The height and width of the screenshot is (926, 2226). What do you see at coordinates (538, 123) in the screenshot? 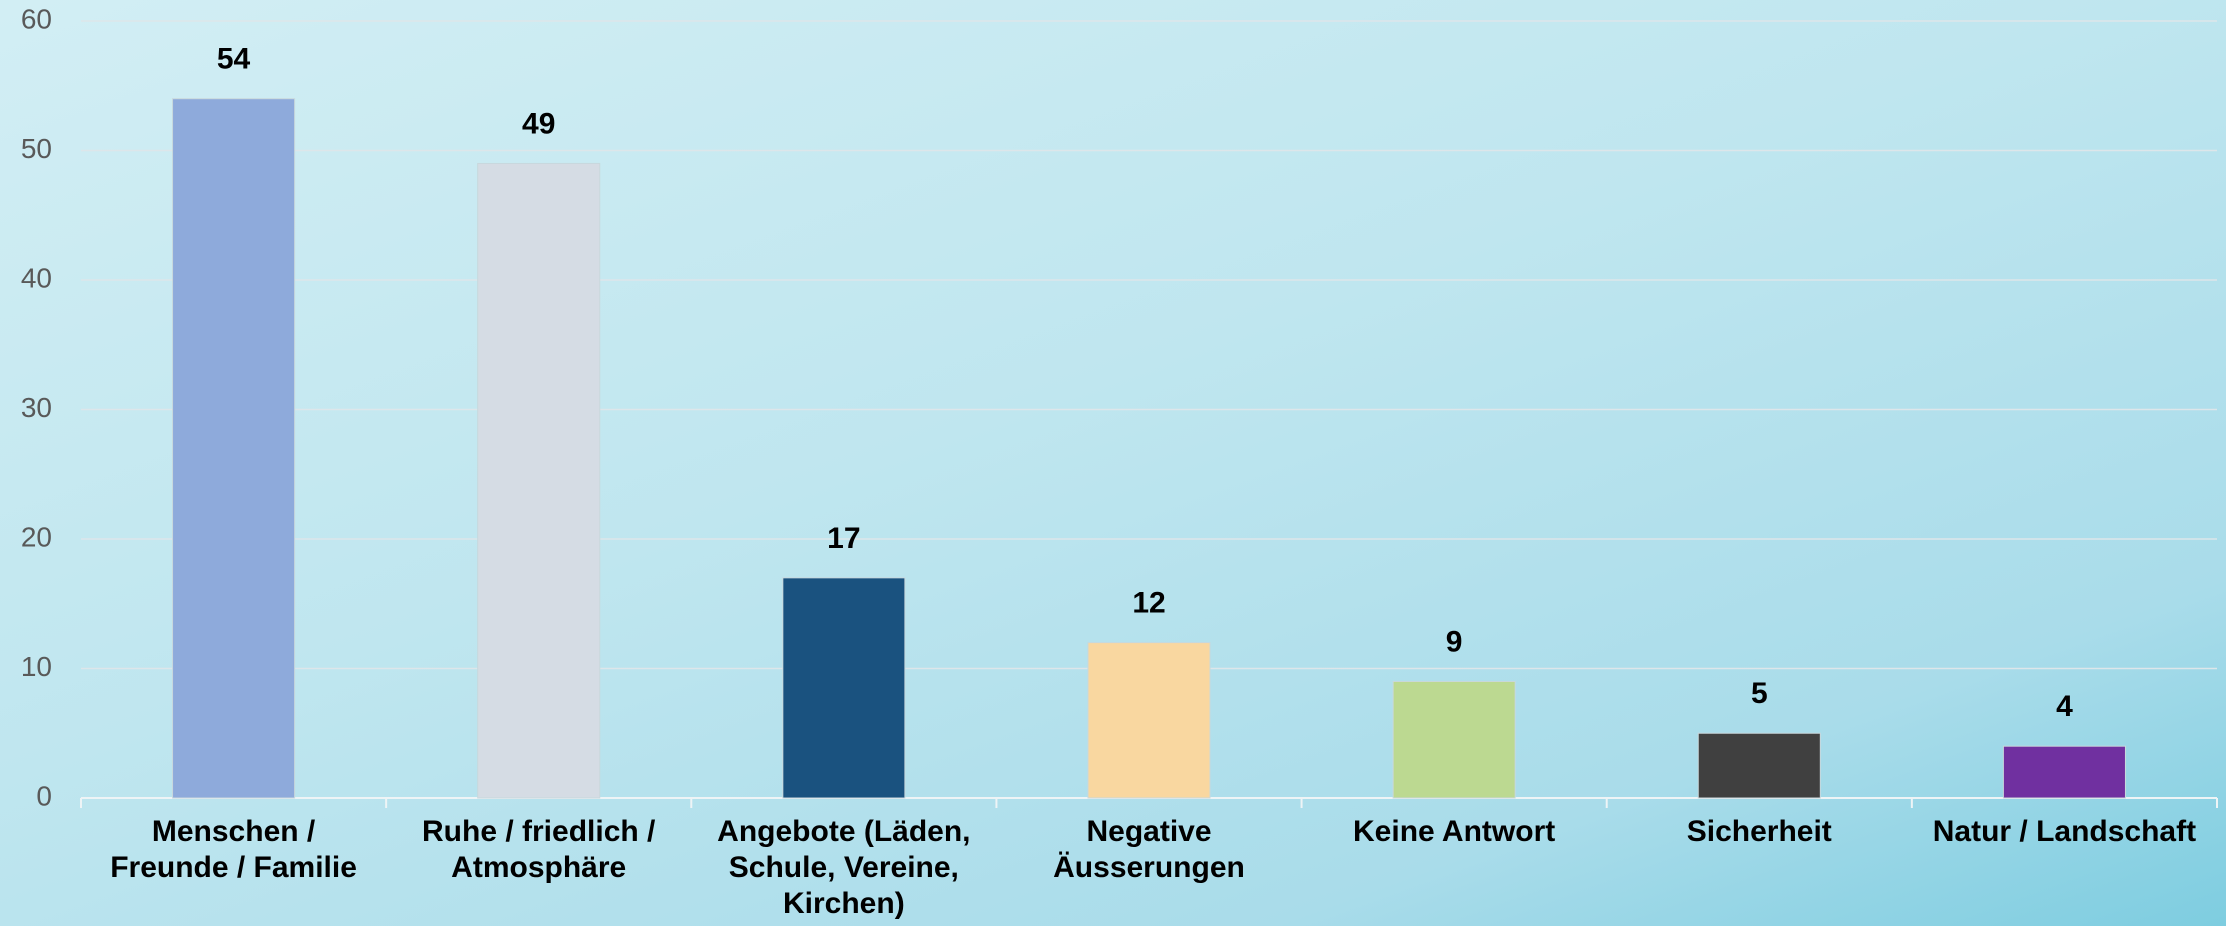
I see `value-label: 49` at bounding box center [538, 123].